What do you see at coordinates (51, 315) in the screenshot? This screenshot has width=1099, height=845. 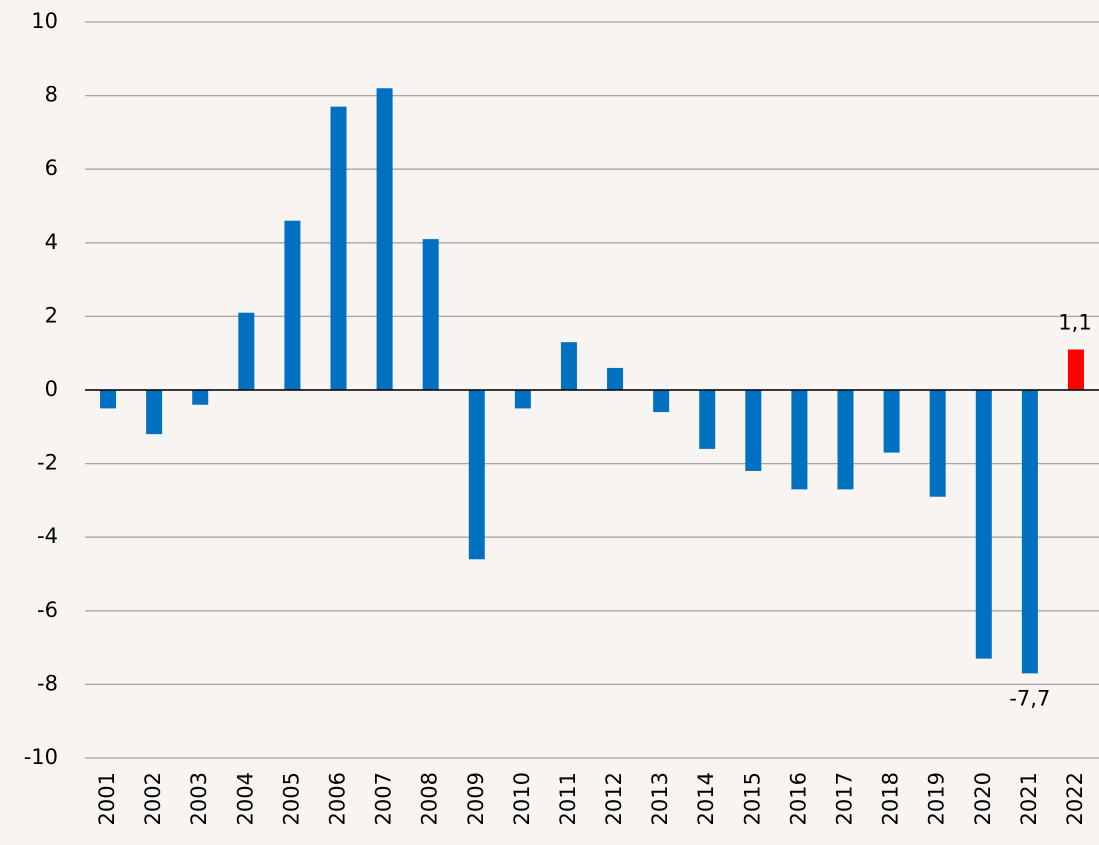 I see `y-tick-label: 2` at bounding box center [51, 315].